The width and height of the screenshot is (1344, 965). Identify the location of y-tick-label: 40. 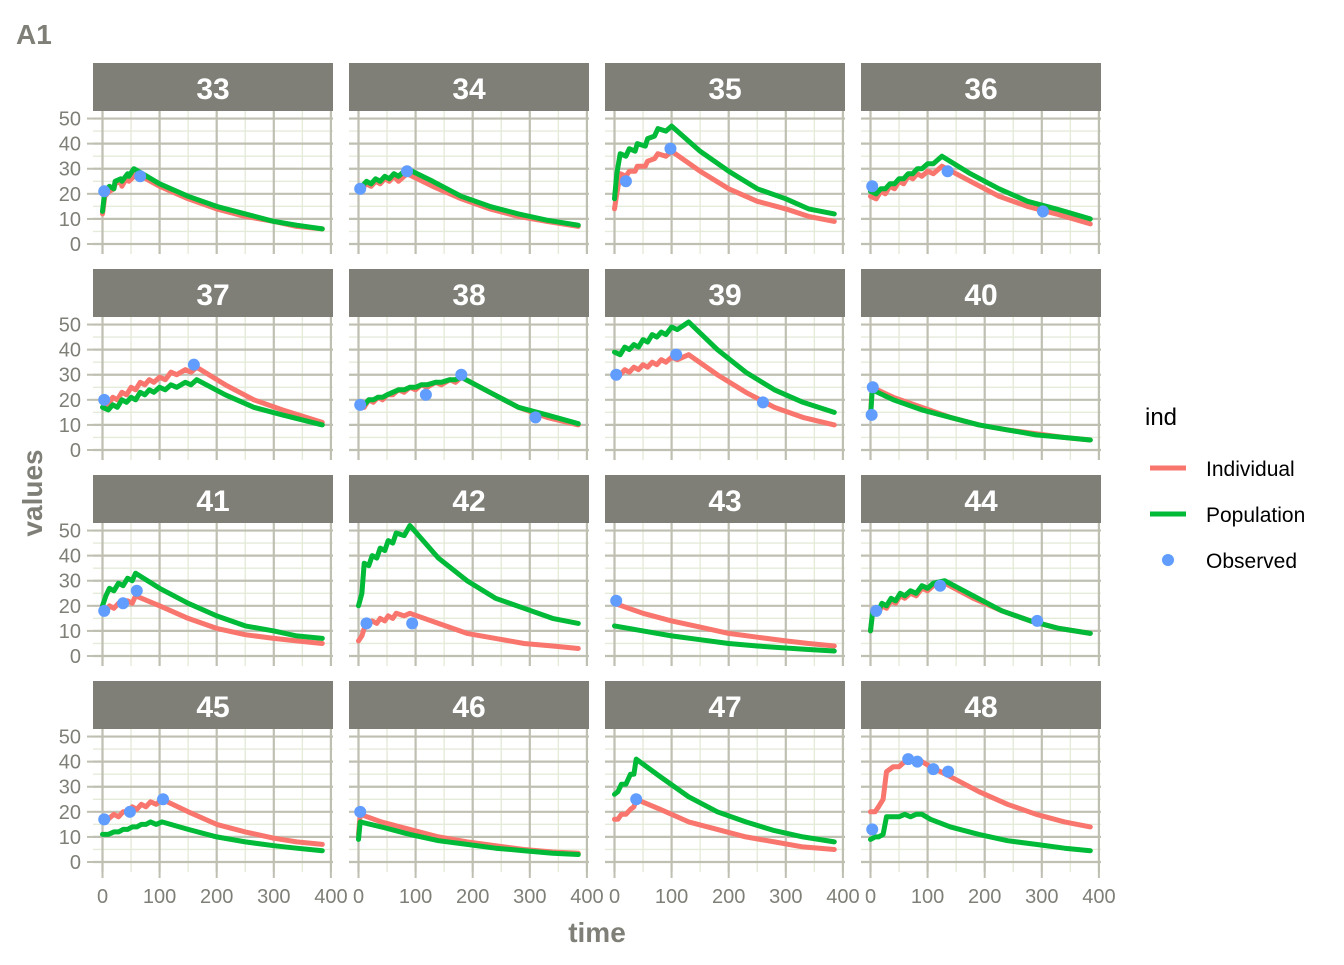
(70, 145).